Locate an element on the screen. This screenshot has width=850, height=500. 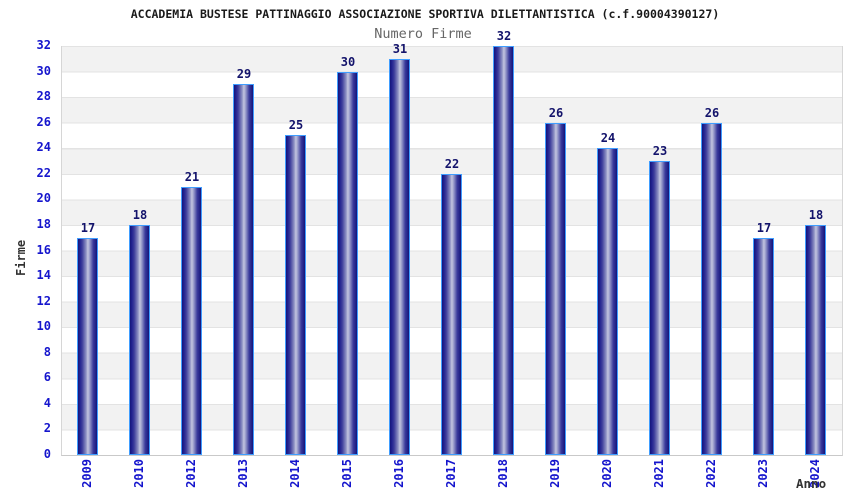
bar-slot: 22 is located at coordinates (452, 250).